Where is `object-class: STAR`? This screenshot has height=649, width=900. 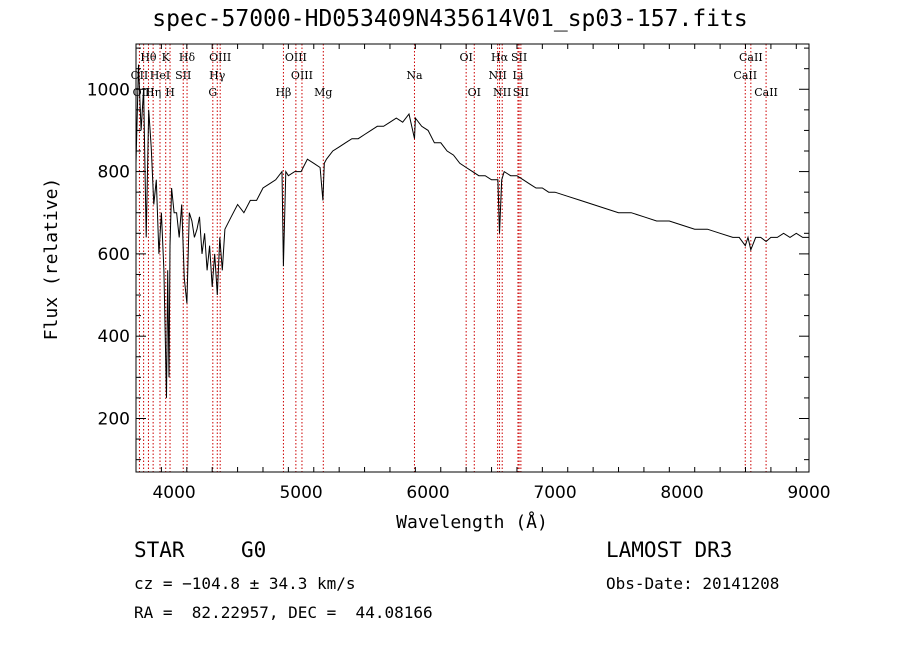 object-class: STAR is located at coordinates (159, 550).